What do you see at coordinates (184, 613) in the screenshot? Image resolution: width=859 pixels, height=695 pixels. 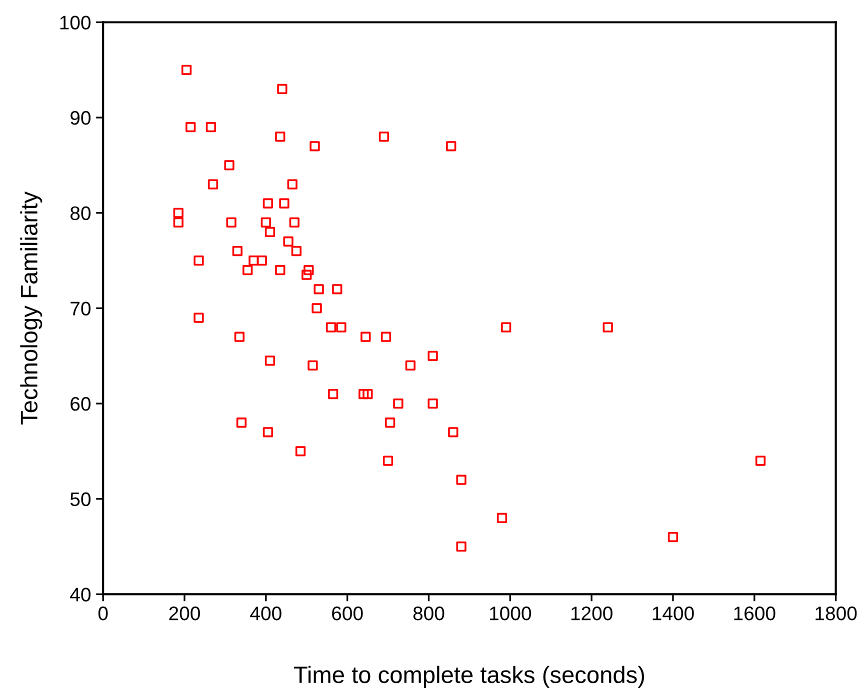 I see `x-tick-label: 200` at bounding box center [184, 613].